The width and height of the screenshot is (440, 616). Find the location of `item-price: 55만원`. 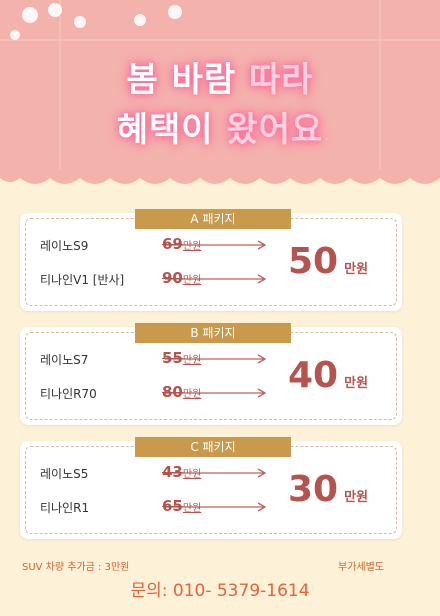

item-price: 55만원 is located at coordinates (181, 358).